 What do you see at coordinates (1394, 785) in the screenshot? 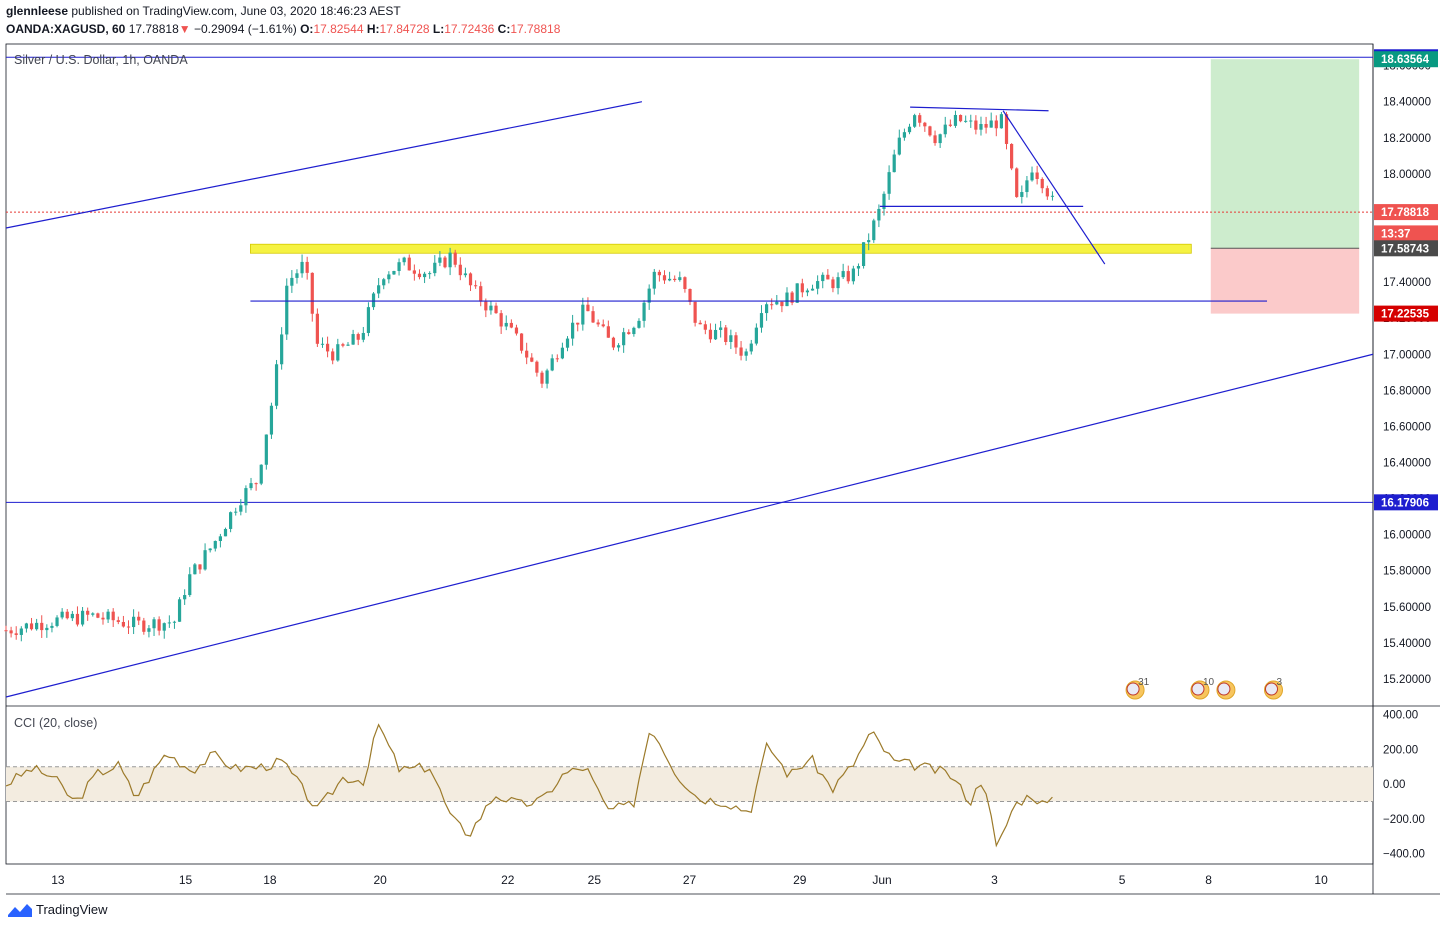
I see `cci-tick-label: 0.00` at bounding box center [1394, 785].